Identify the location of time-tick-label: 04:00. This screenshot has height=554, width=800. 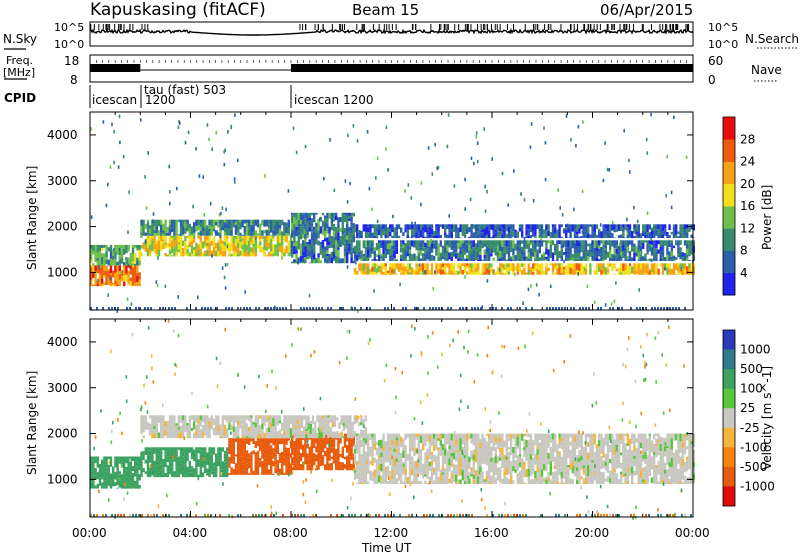
(190, 533).